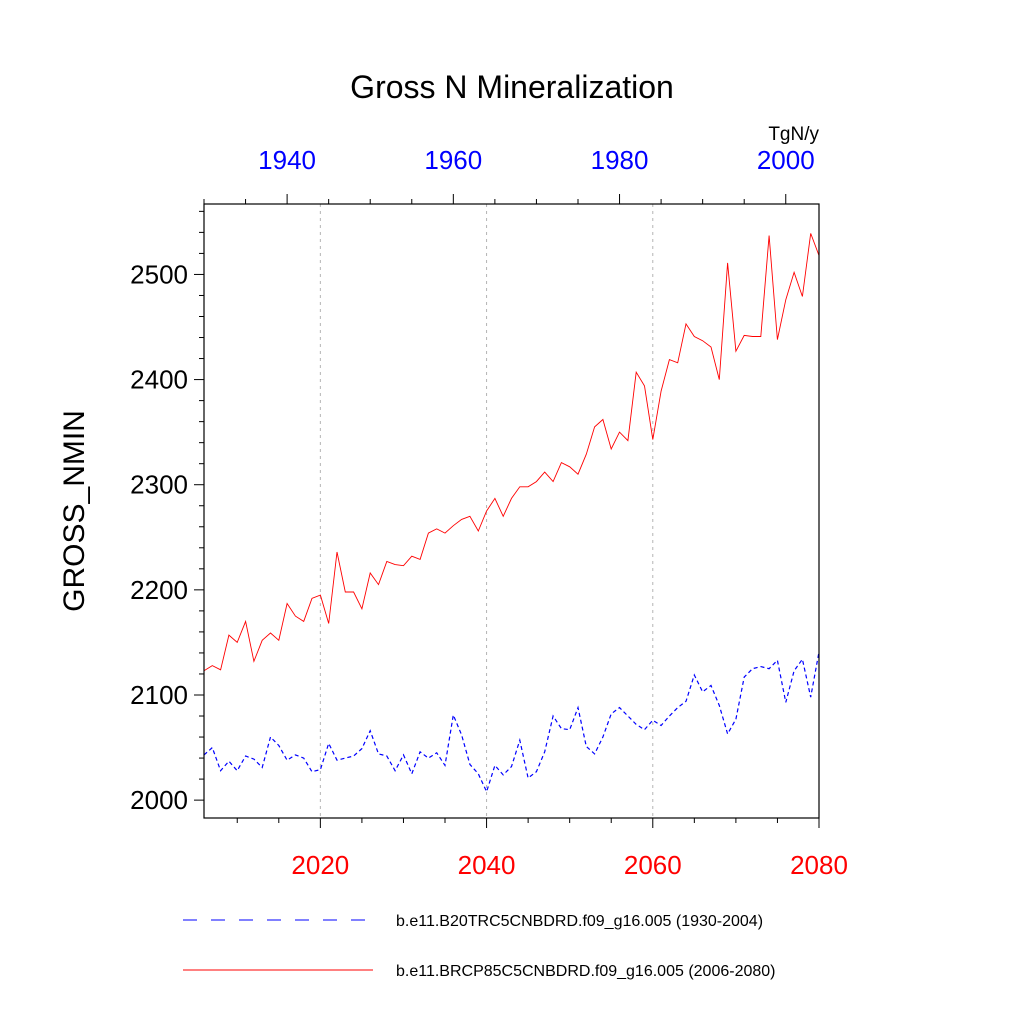  Describe the element at coordinates (159, 590) in the screenshot. I see `y-tick-label: 2200` at that location.